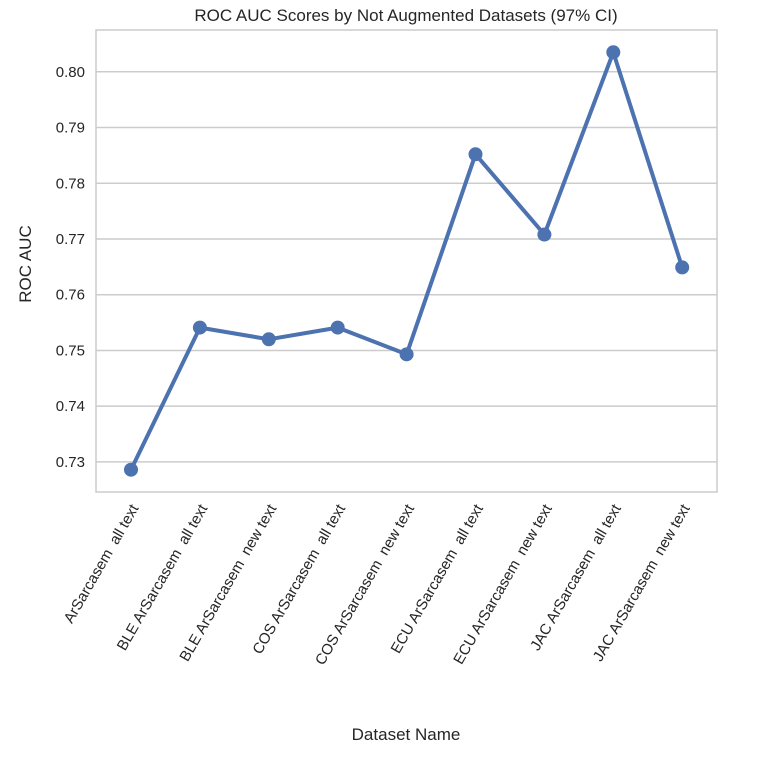 Image resolution: width=759 pixels, height=765 pixels. Describe the element at coordinates (70, 350) in the screenshot. I see `y-tick-label: 0.75` at that location.